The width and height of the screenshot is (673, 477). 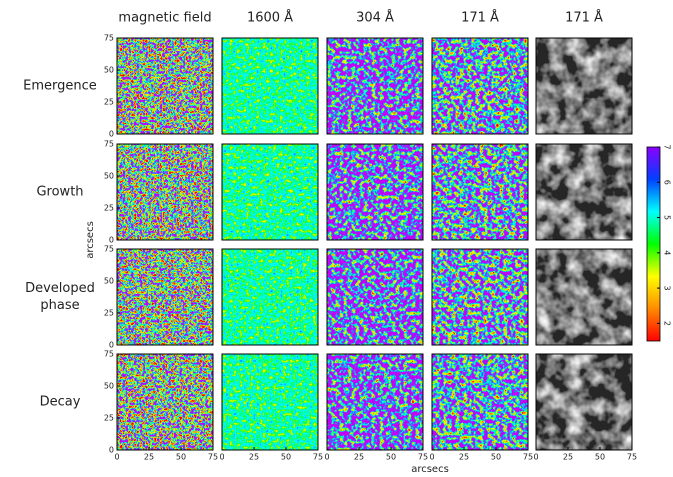 What do you see at coordinates (270, 18) in the screenshot?
I see `column-title: 1600 Å` at bounding box center [270, 18].